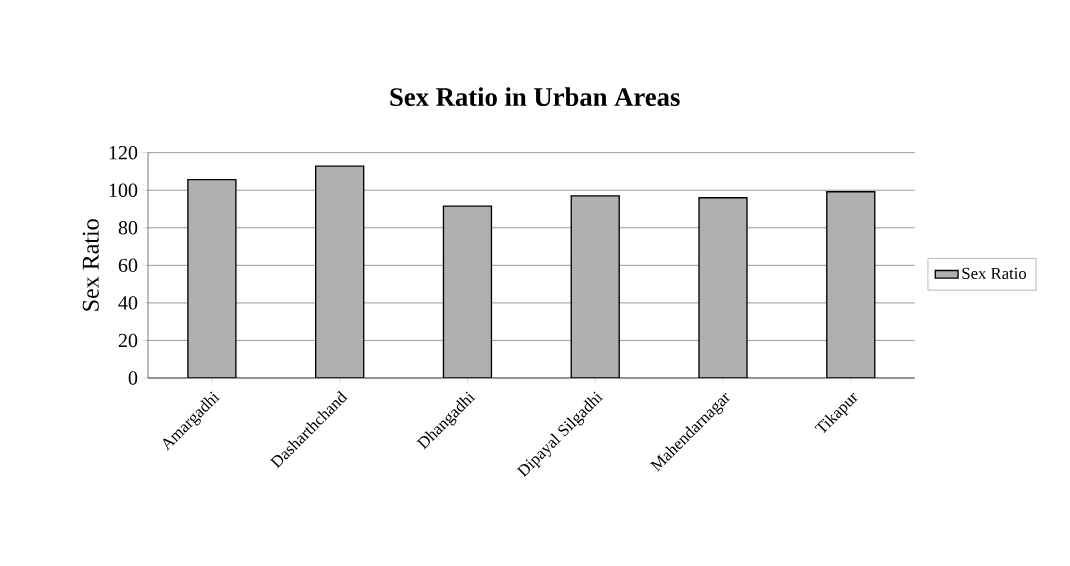 Image resolution: width=1070 pixels, height=566 pixels. Describe the element at coordinates (994, 273) in the screenshot. I see `legend-label: Sex Ratio` at that location.